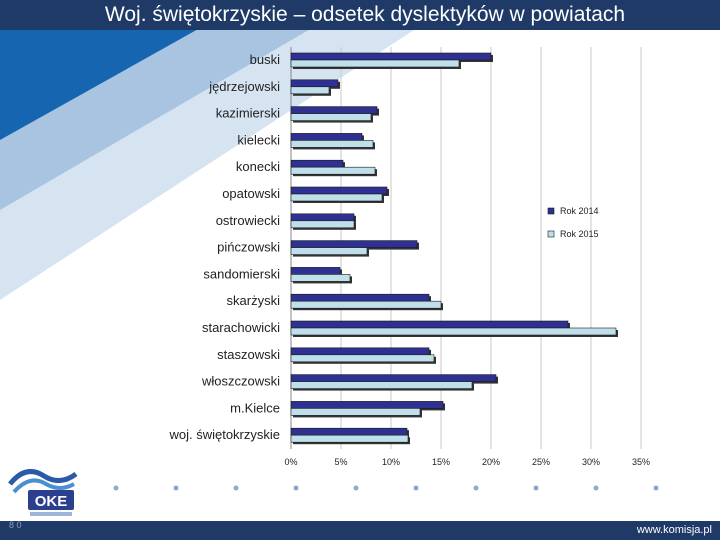  What do you see at coordinates (674, 530) in the screenshot?
I see `footer-url-link: www.komisja.pl` at bounding box center [674, 530].